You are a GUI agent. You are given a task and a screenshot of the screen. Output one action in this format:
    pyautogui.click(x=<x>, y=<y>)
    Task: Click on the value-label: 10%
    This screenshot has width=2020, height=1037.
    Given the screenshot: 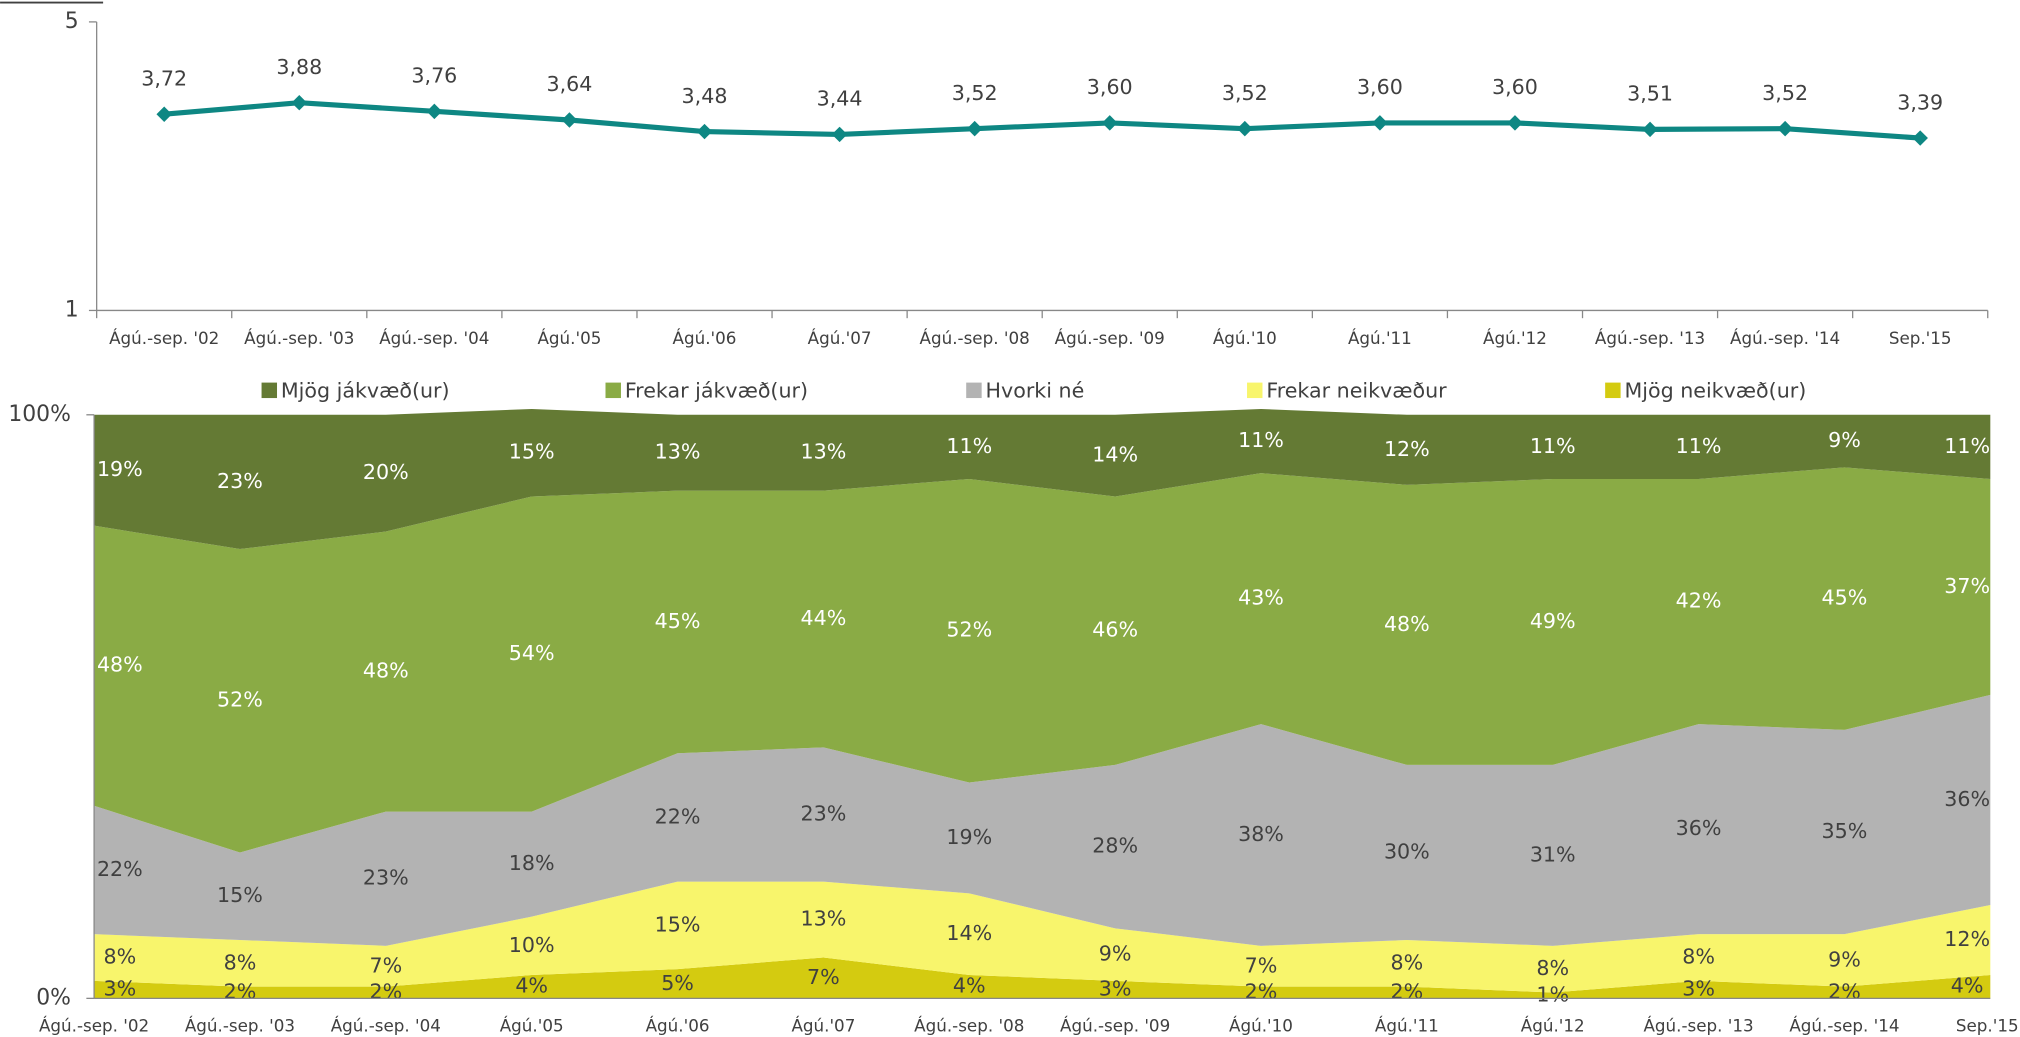 What is the action you would take?
    pyautogui.click(x=532, y=945)
    